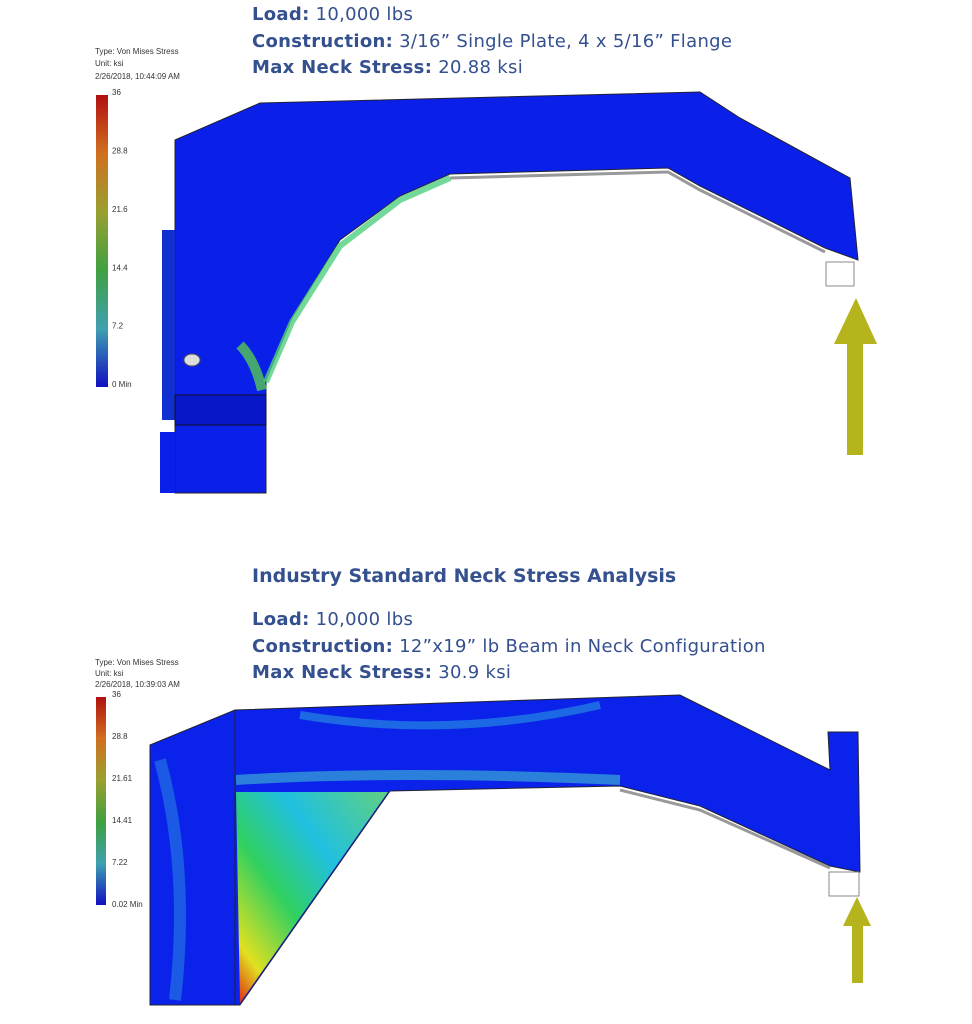 Image resolution: width=972 pixels, height=1024 pixels. Describe the element at coordinates (137, 684) in the screenshot. I see `legend-date: 2/26/2018, 10:39:03 AM` at that location.